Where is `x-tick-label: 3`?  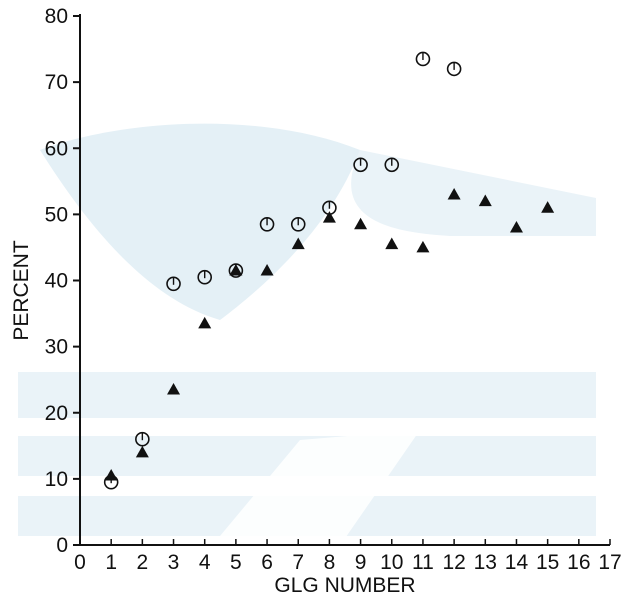
x-tick-label: 3 is located at coordinates (174, 562).